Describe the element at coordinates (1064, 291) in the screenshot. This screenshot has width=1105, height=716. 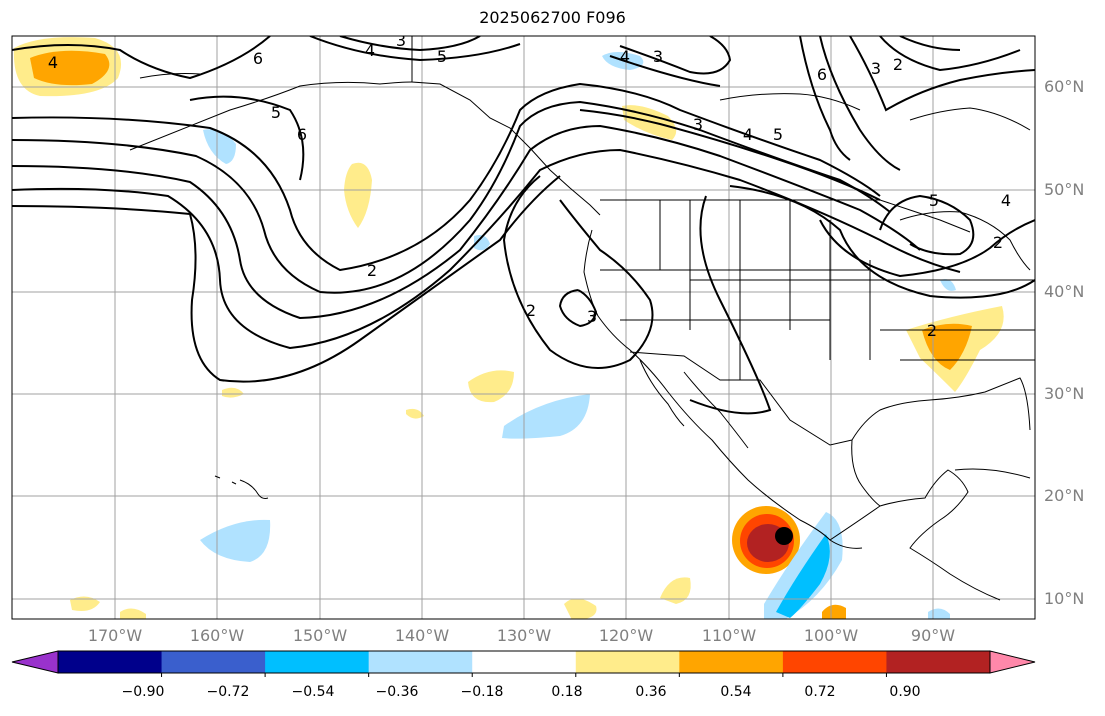
I see `lat-label: 40°N` at that location.